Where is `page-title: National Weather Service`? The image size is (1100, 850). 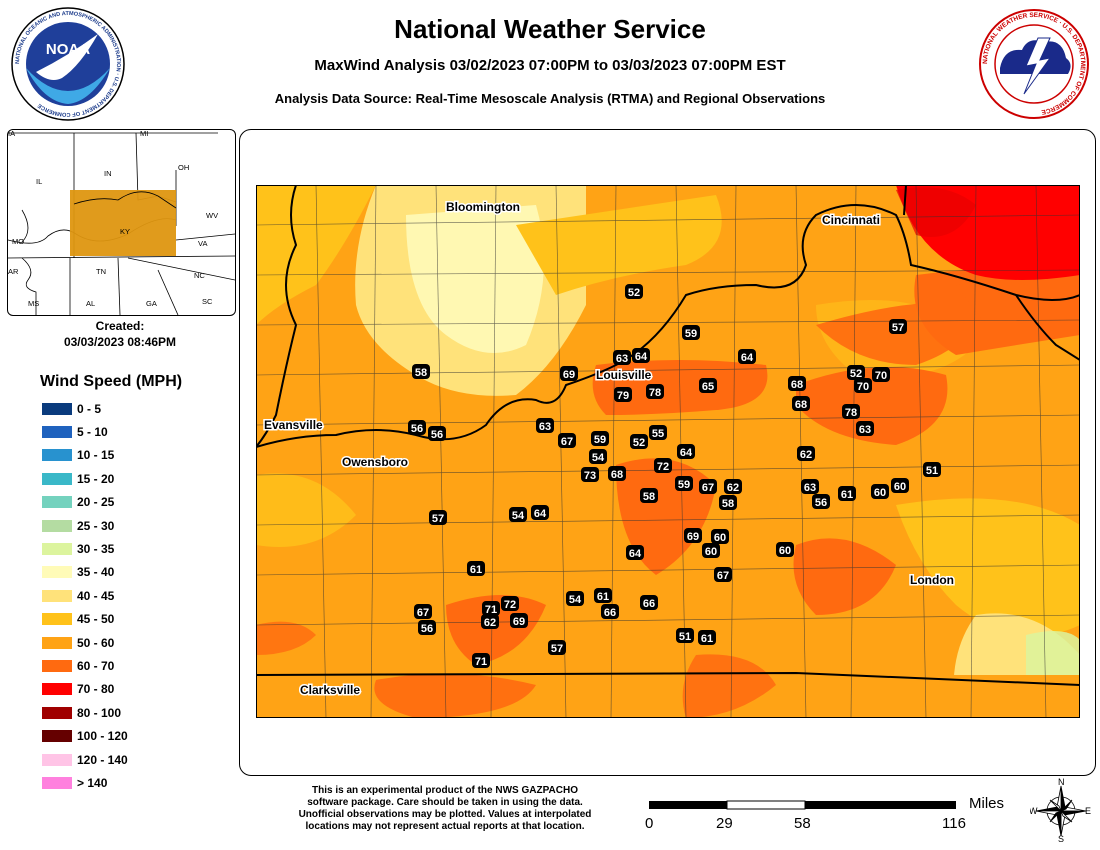
page-title: National Weather Service is located at coordinates (550, 29).